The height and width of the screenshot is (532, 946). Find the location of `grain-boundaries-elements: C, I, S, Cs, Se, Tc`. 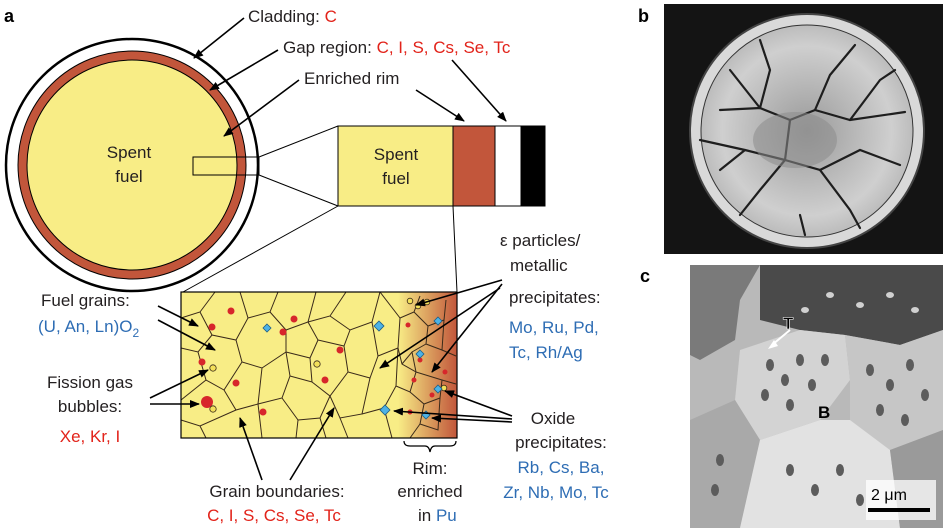

grain-boundaries-elements: C, I, S, Cs, Se, Tc is located at coordinates (274, 515).